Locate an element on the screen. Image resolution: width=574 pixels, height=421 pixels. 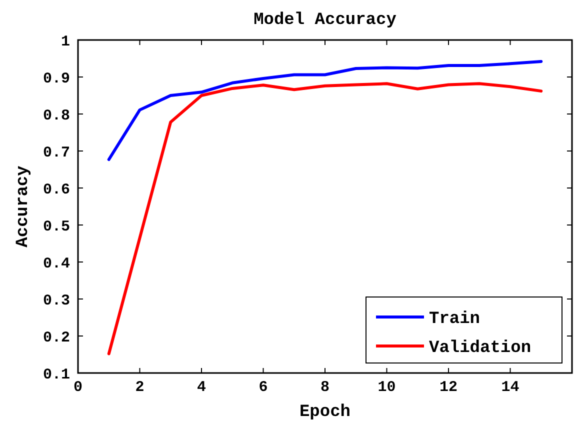
x-axis-title: Epoch is located at coordinates (325, 412).